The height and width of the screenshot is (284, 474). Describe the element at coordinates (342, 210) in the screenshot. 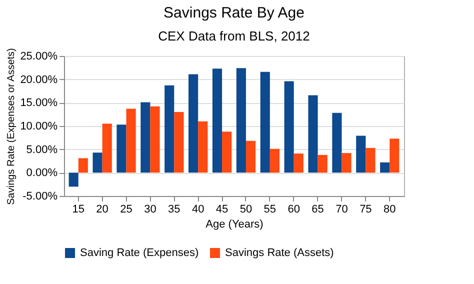

I see `x-tick-label: 70` at that location.